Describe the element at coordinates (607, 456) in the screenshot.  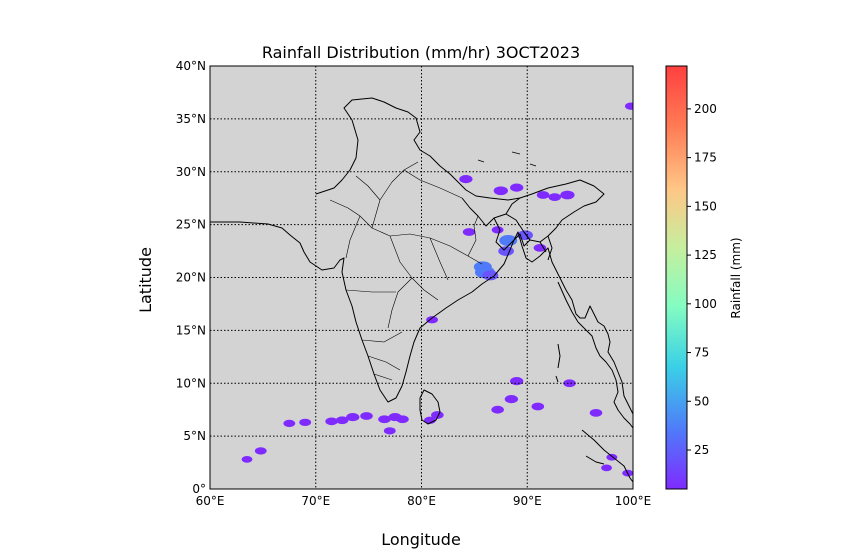
I see `sumatra-outline` at that location.